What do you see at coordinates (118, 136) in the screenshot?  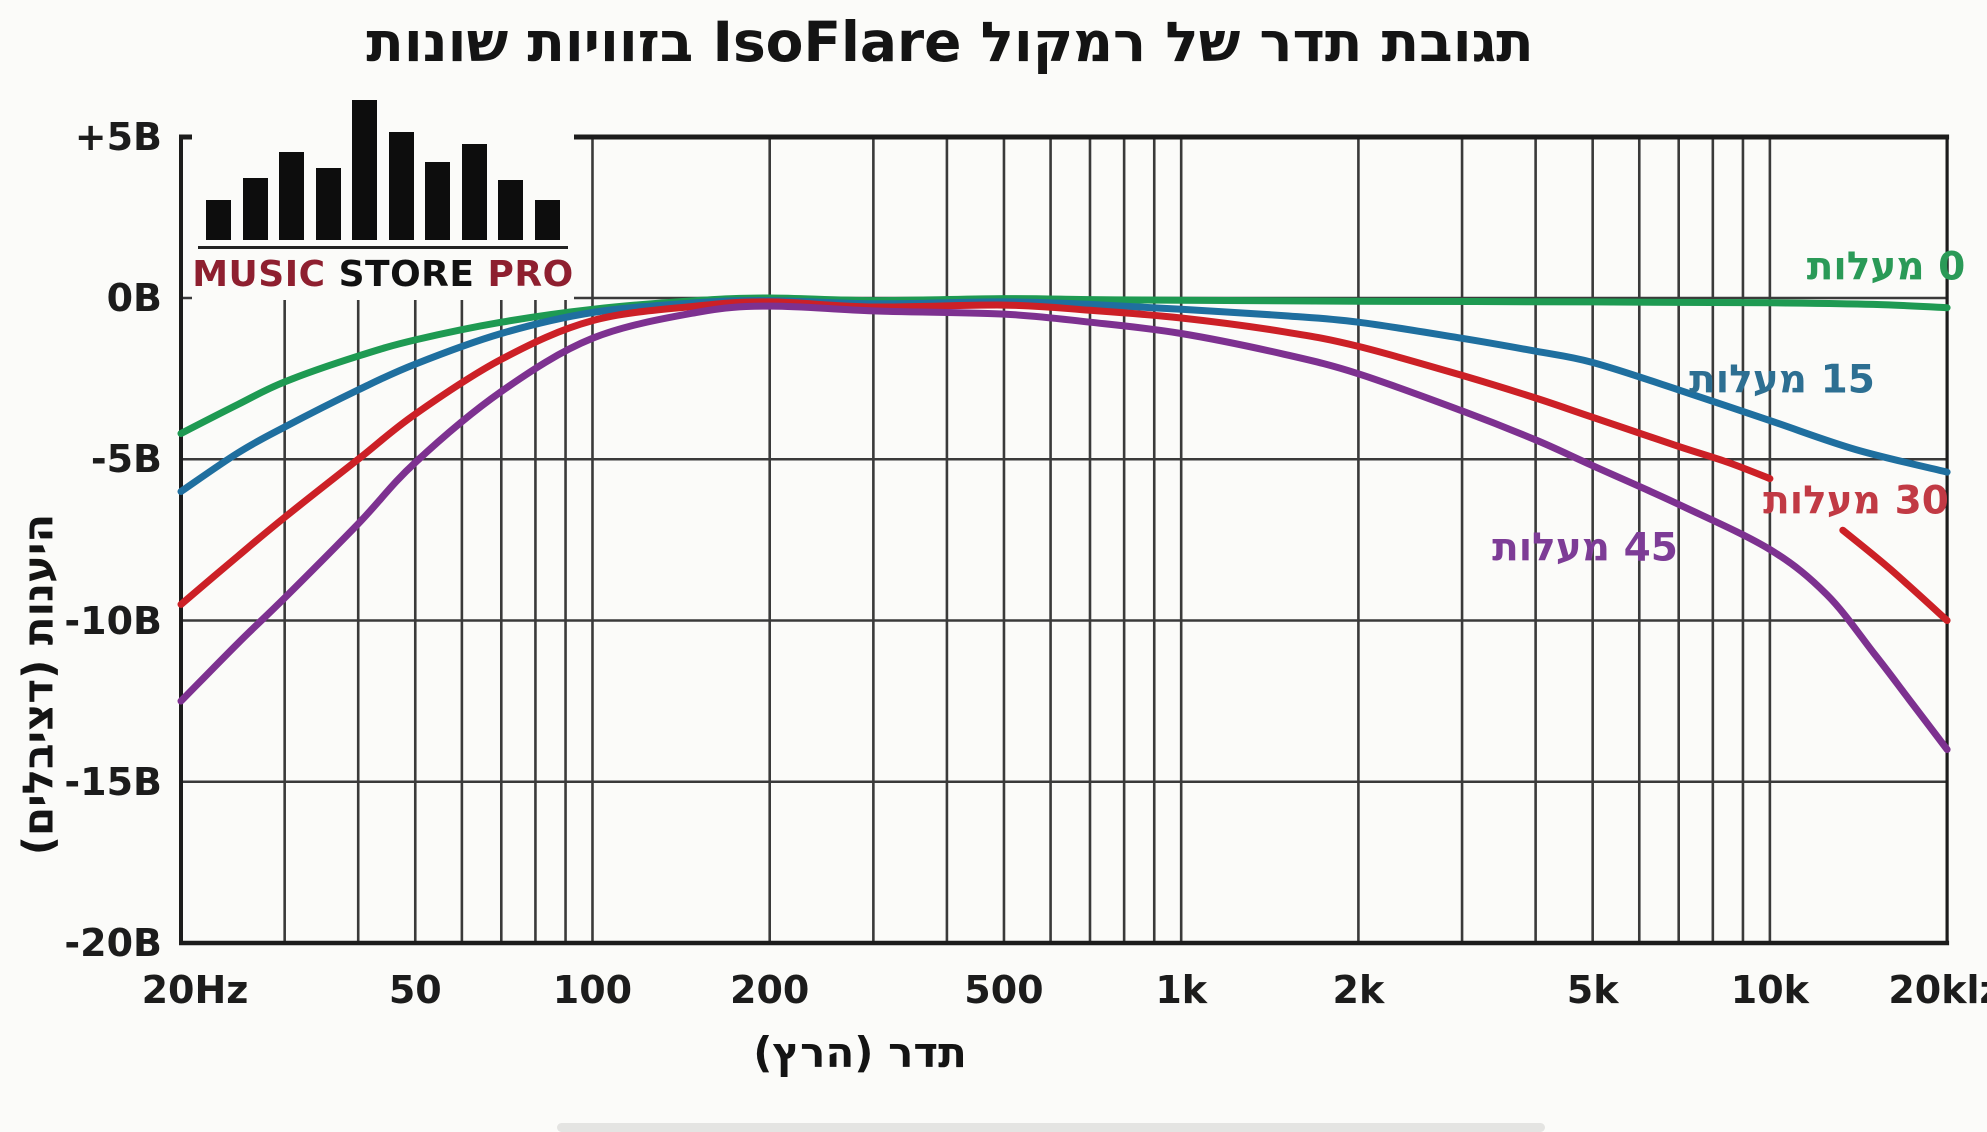 I see `y-tick-label: +5B` at bounding box center [118, 136].